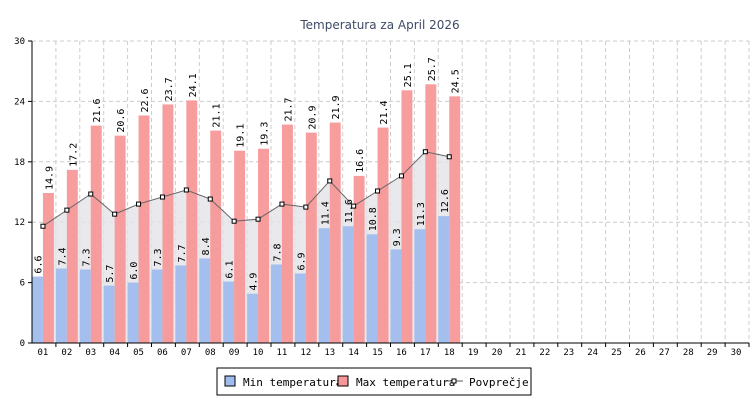 The width and height of the screenshot is (750, 404). I want to click on x-tick-label: 25, so click(616, 353).